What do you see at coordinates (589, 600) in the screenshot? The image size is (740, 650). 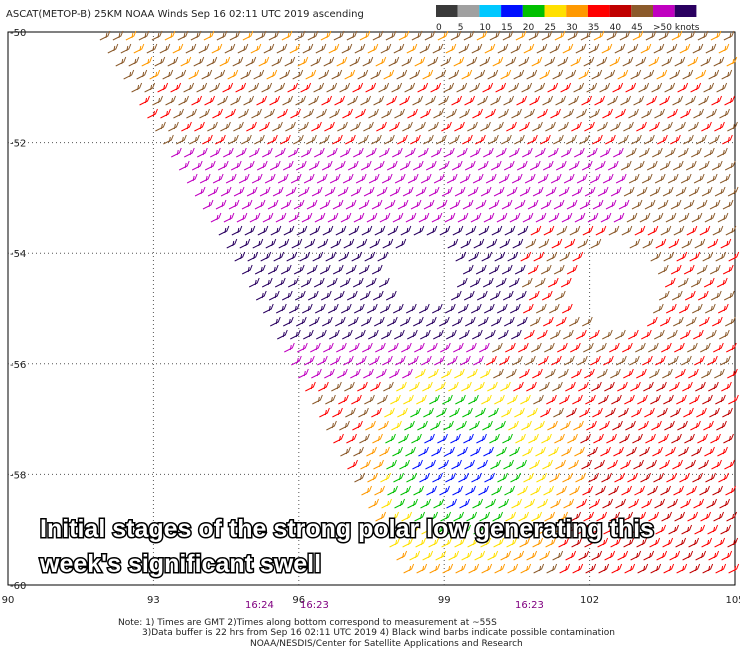 I see `lon-label: 102` at bounding box center [589, 600].